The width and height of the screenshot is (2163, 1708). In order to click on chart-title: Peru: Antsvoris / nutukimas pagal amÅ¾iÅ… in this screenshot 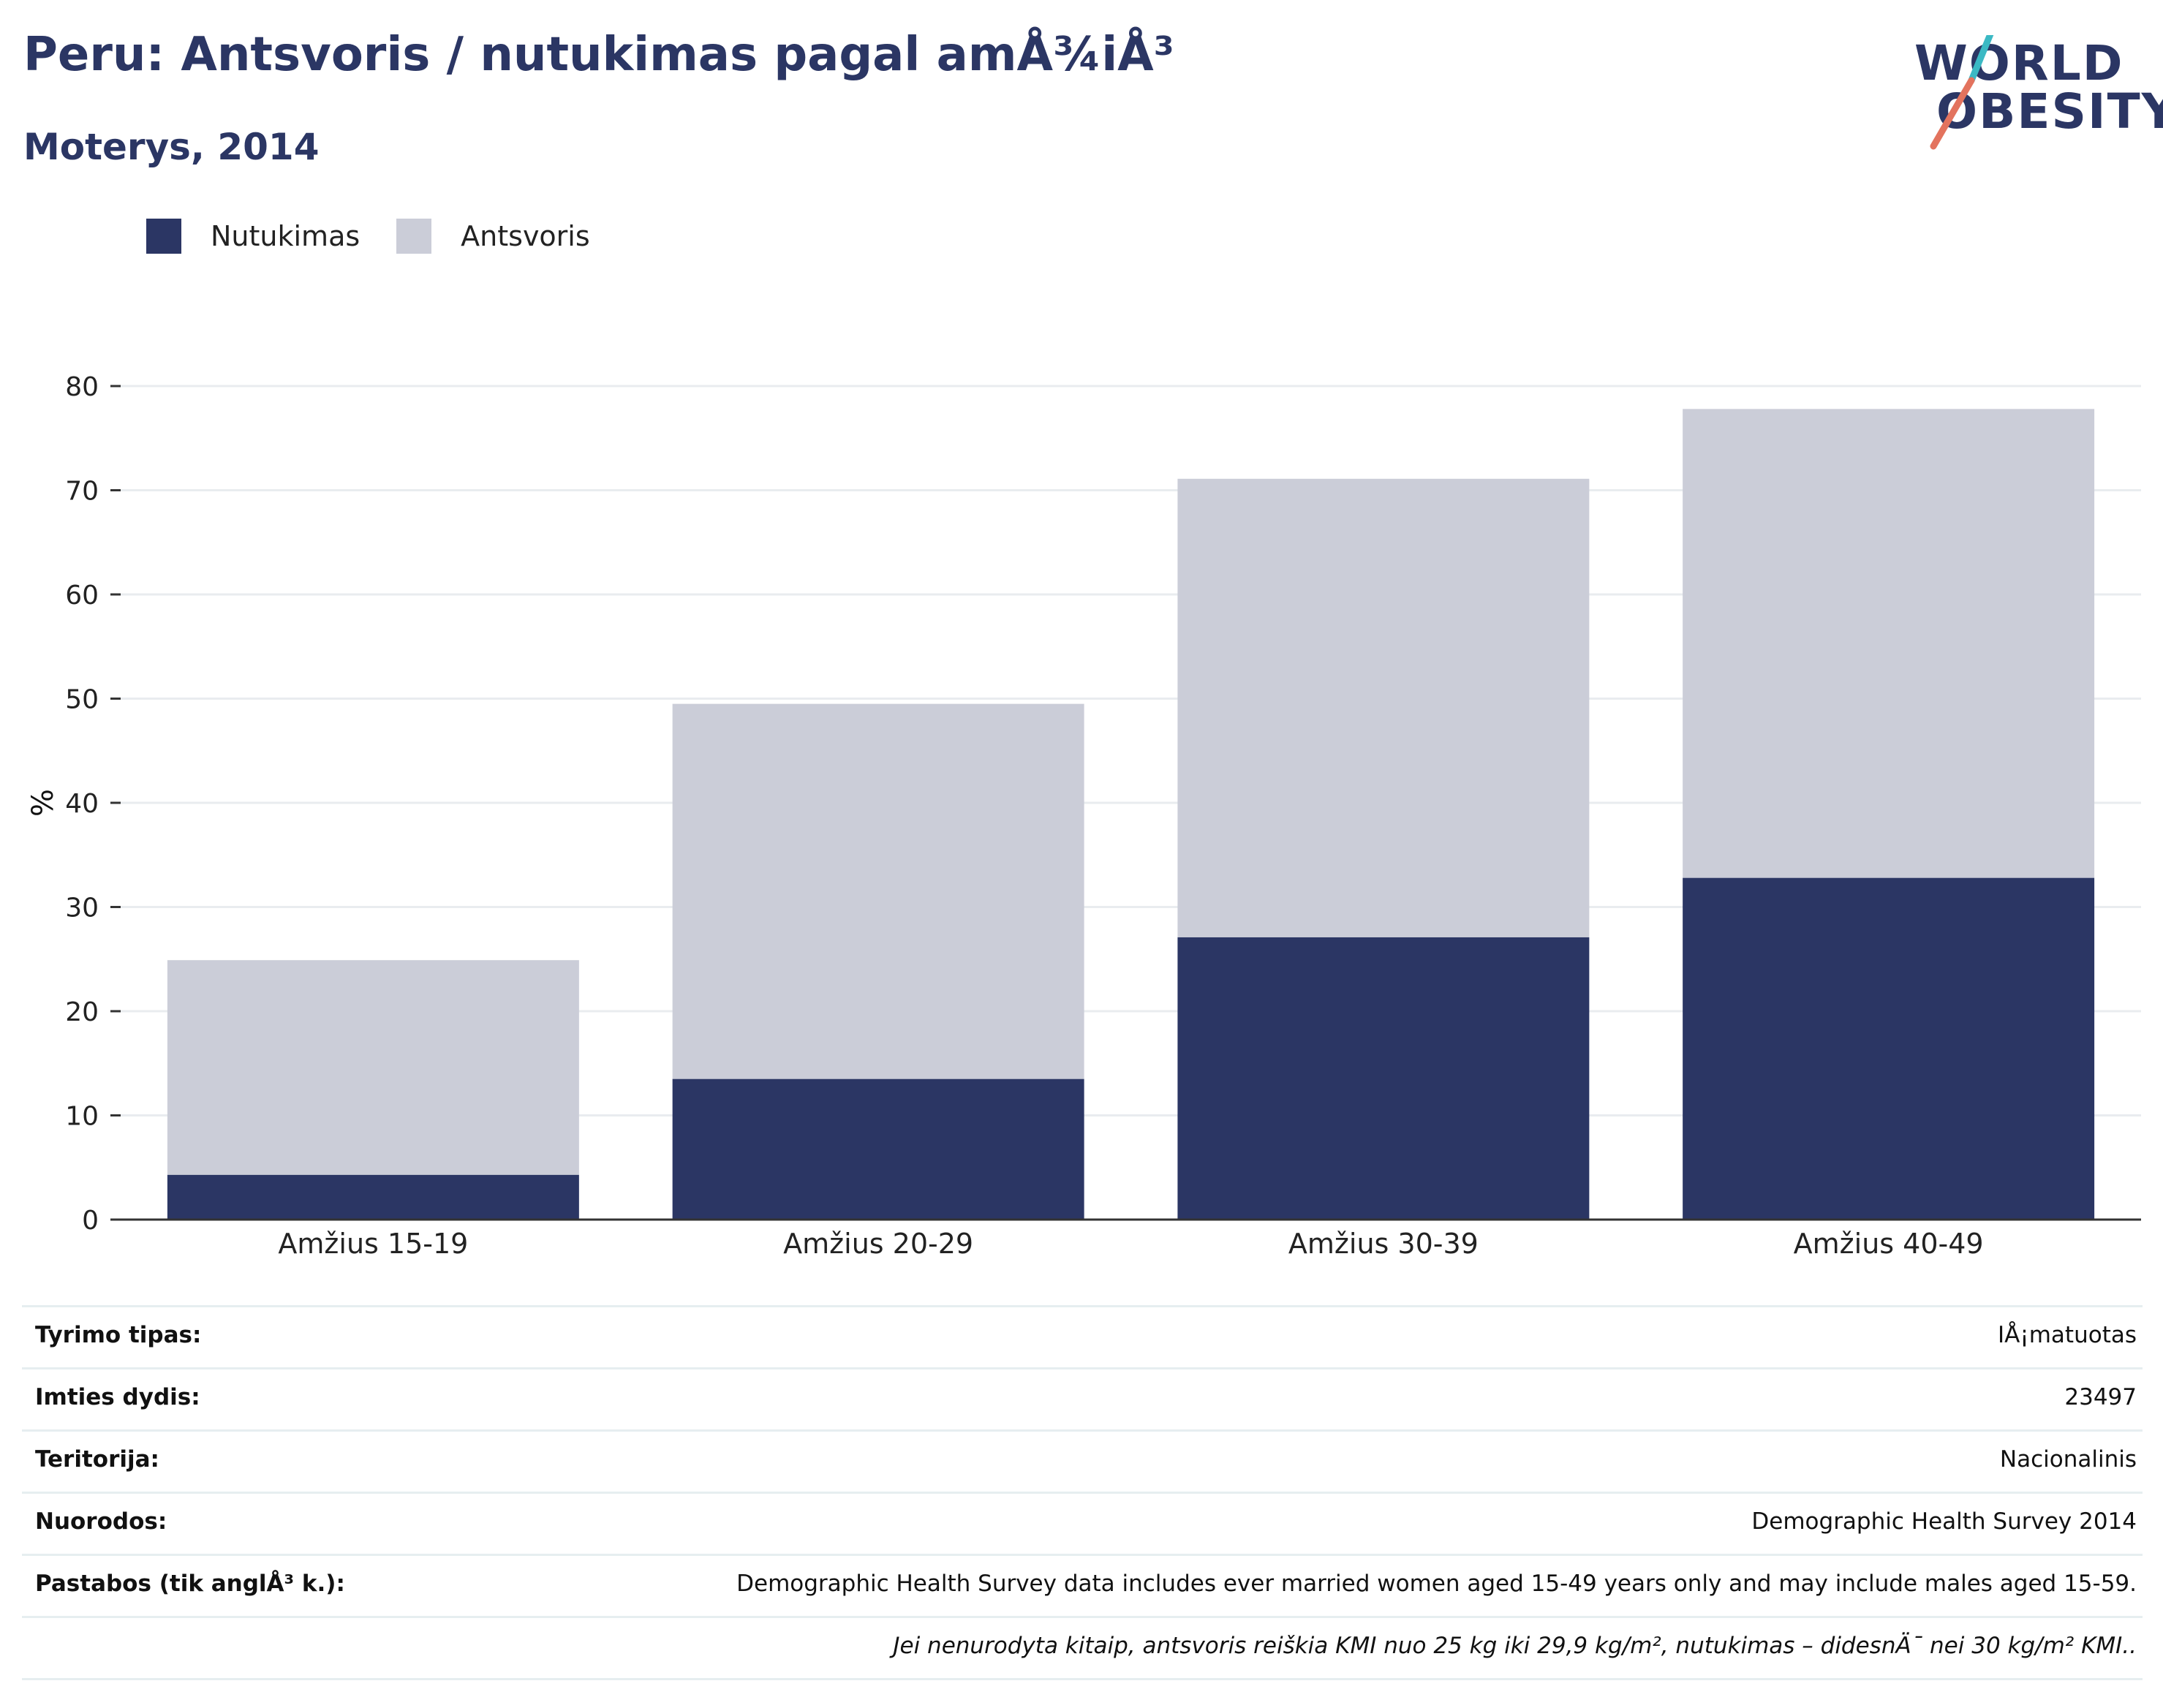, I will do `click(599, 55)`.